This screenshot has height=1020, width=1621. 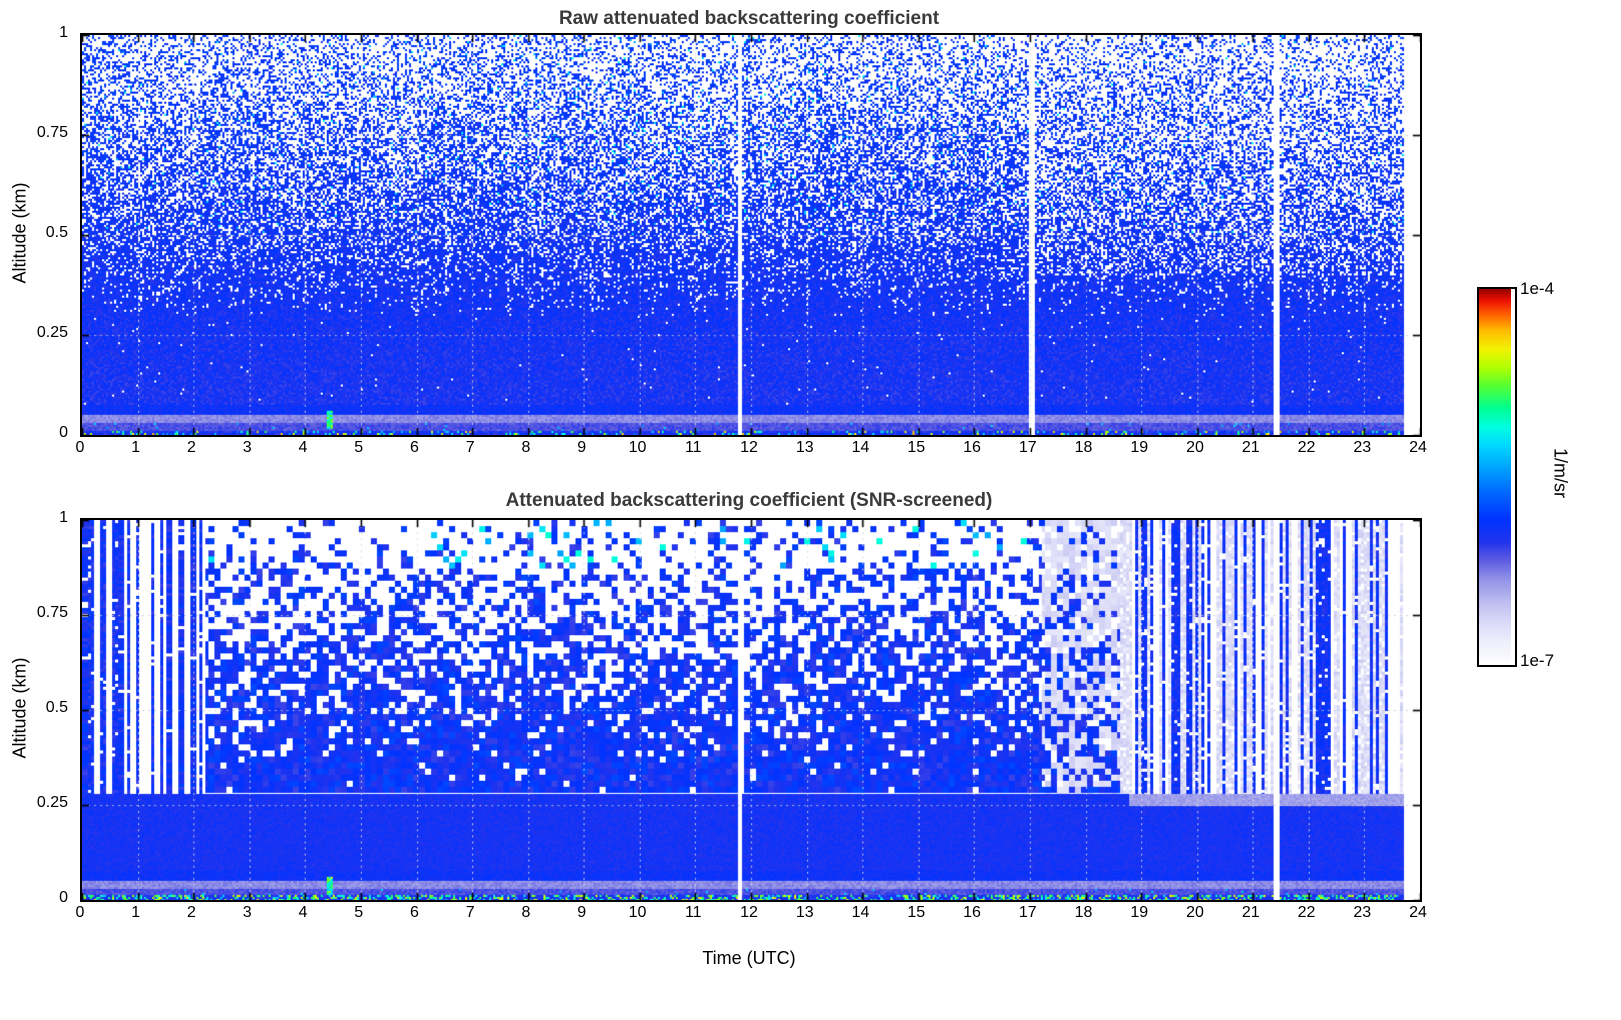 I want to click on colorbar-gradient, so click(x=1495, y=475).